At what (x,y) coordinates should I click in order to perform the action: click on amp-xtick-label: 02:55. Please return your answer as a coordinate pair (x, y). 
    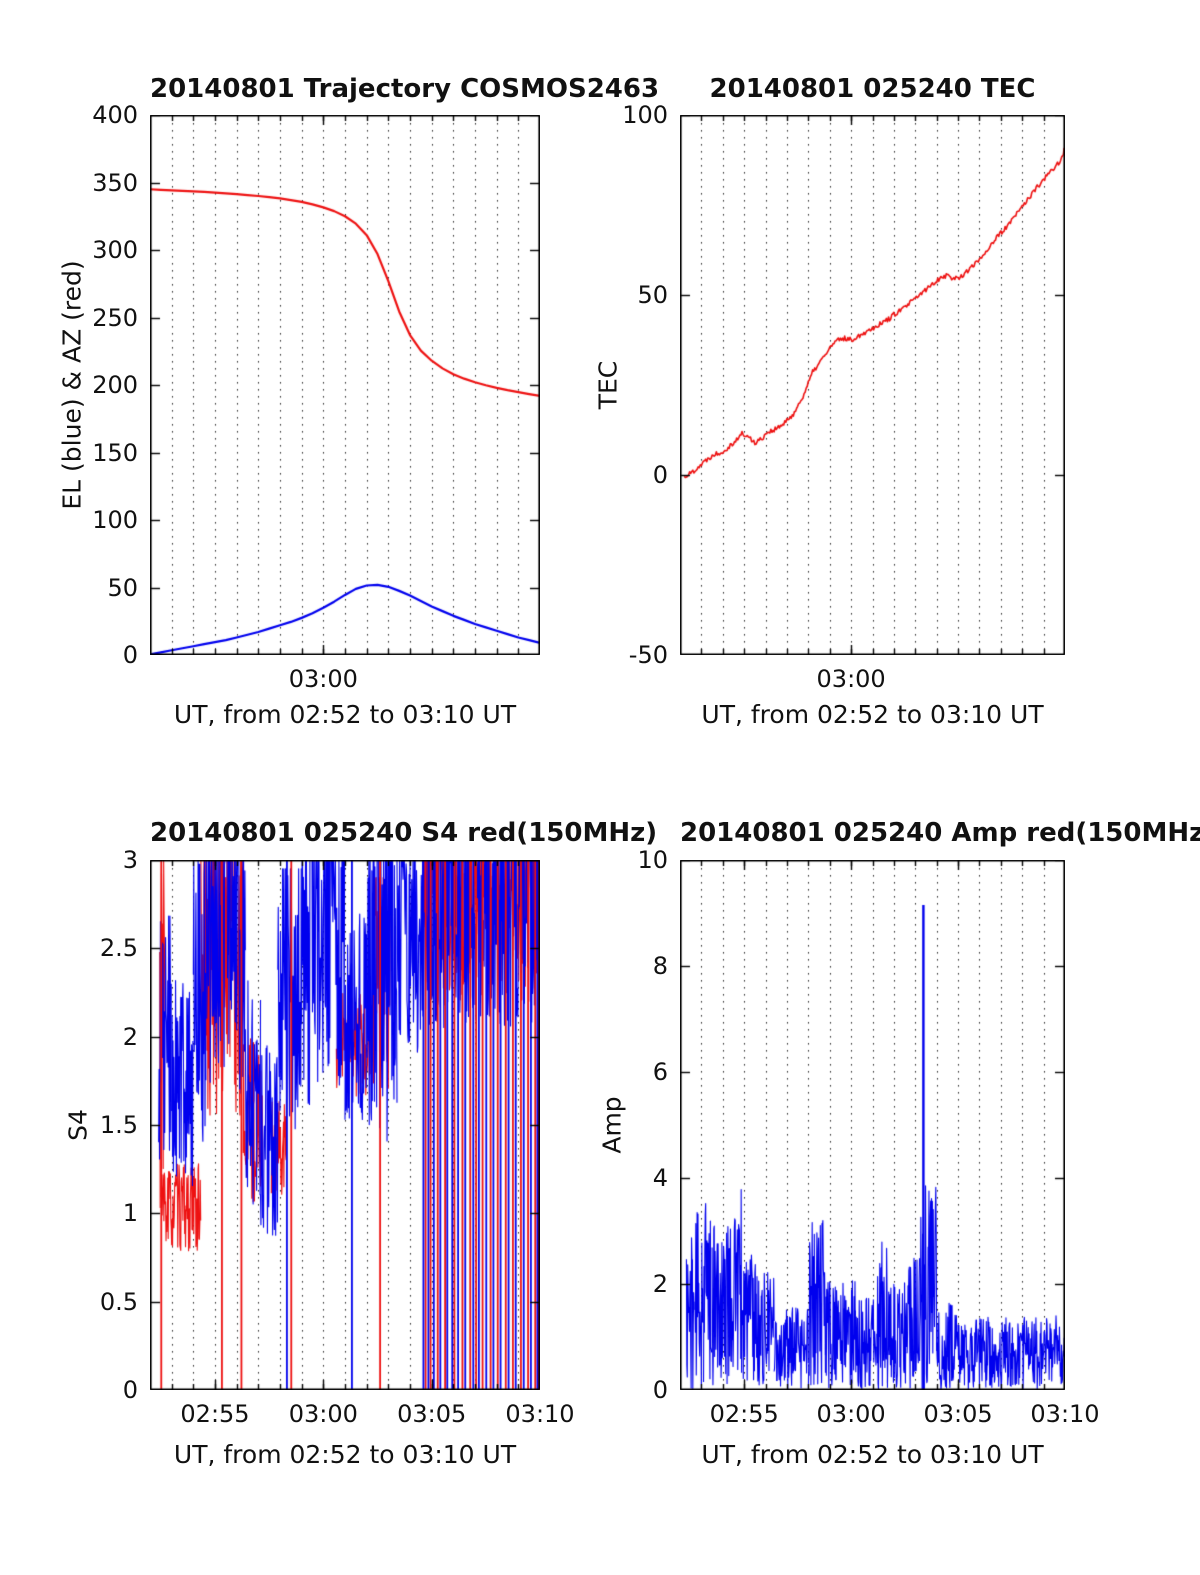
    Looking at the image, I should click on (744, 1414).